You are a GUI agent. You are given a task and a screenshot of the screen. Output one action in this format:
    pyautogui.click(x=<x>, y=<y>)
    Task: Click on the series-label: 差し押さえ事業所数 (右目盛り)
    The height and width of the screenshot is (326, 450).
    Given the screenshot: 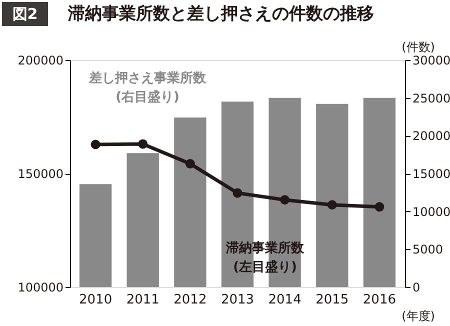 What is the action you would take?
    pyautogui.click(x=147, y=87)
    